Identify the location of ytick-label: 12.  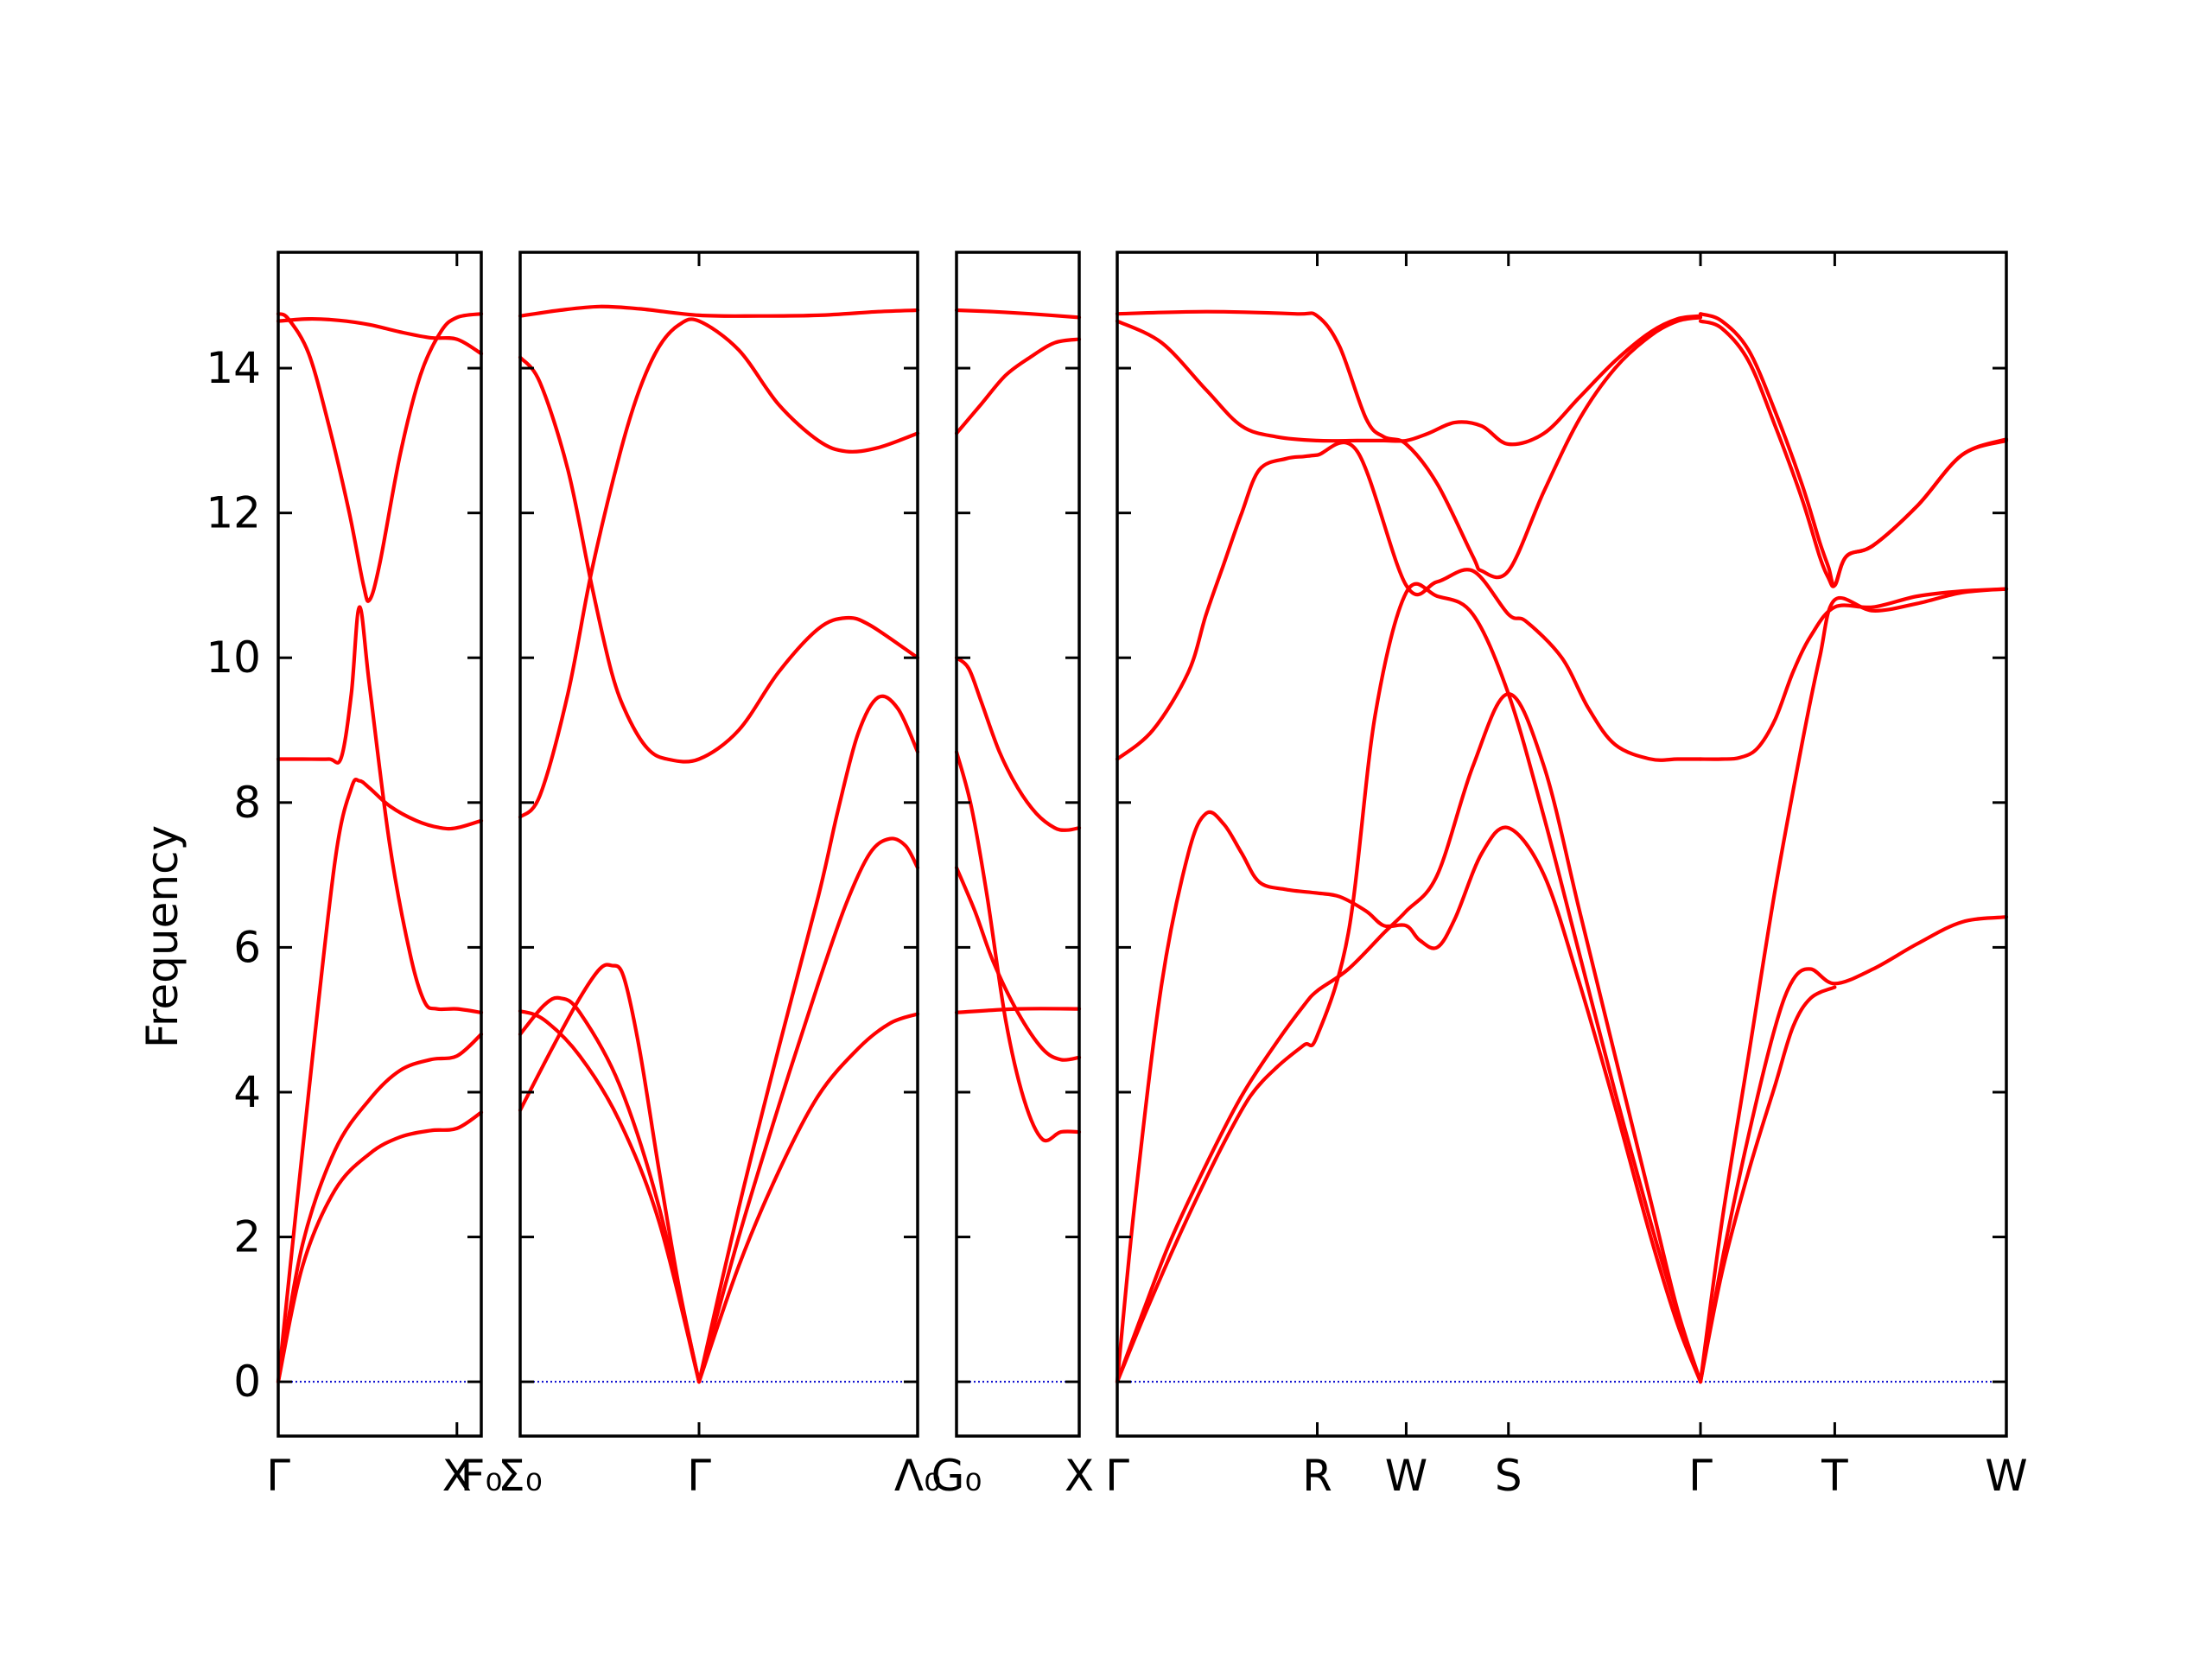
(233, 513).